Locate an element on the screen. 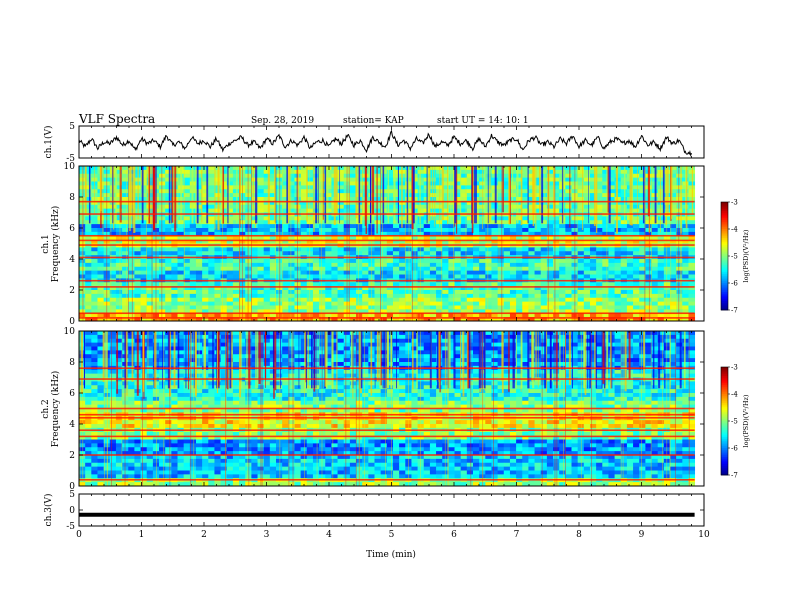  colorbar-segment is located at coordinates (724, 226).